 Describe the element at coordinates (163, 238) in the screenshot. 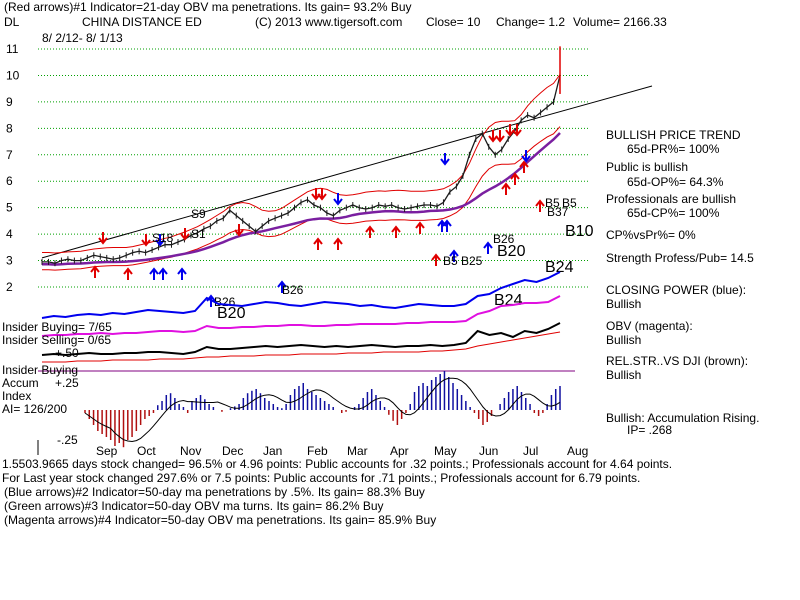

I see `signal-label: S18` at that location.